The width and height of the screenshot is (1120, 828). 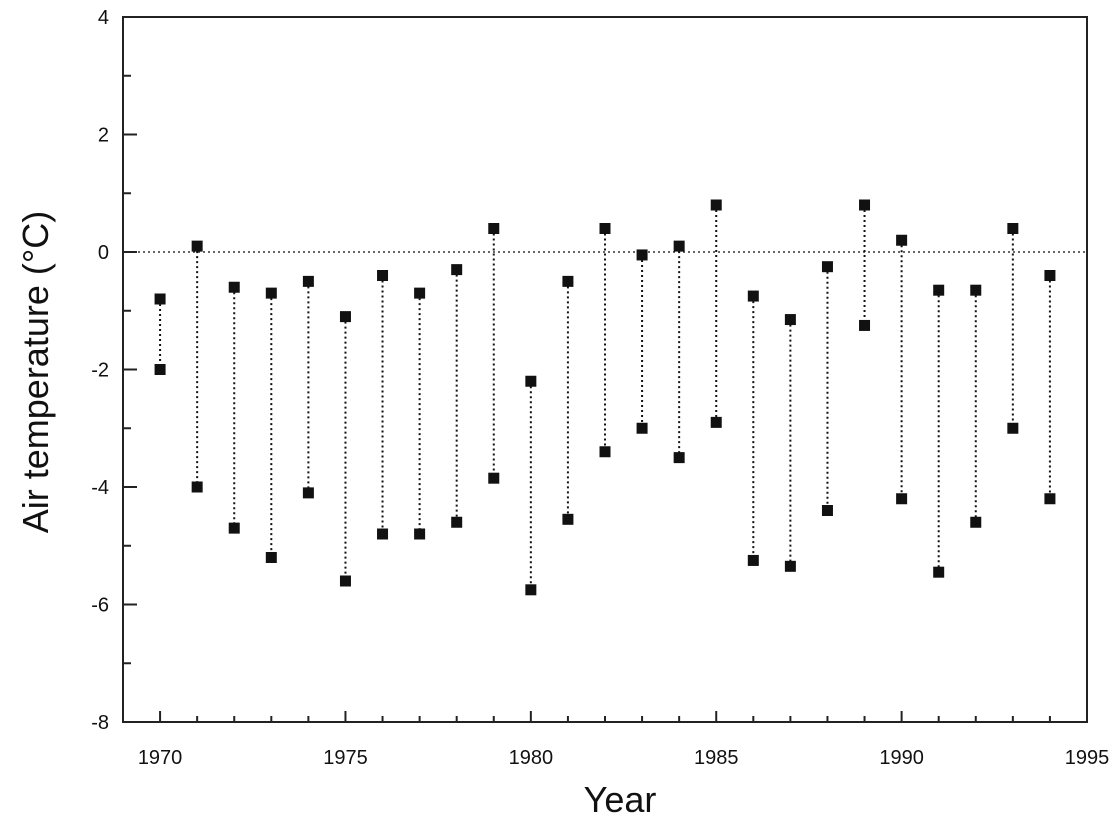 What do you see at coordinates (114, 370) in the screenshot?
I see `y-axis-ticks: -8 -6 -4 -2 0 2 4` at bounding box center [114, 370].